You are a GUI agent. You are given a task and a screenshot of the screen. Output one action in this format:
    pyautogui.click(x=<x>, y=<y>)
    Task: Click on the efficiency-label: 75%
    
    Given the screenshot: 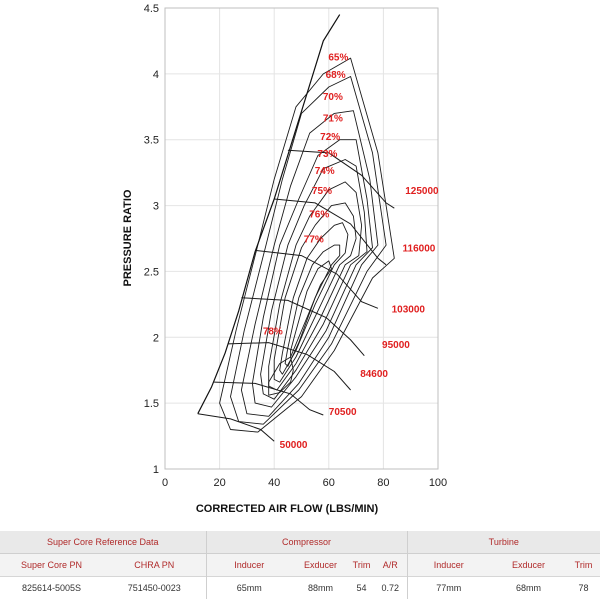 What is the action you would take?
    pyautogui.click(x=322, y=191)
    